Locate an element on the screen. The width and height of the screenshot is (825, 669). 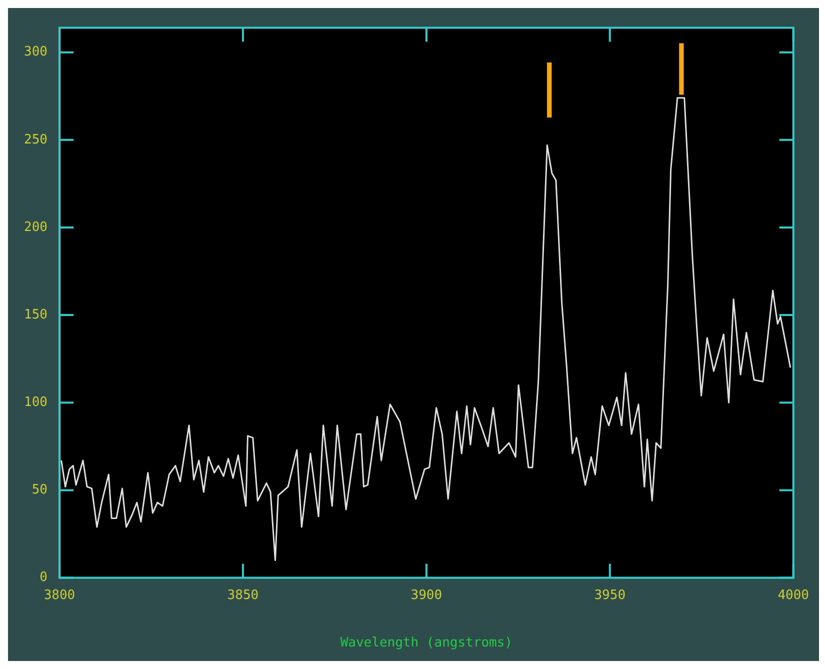
y-tick-label: 150 is located at coordinates (36, 314).